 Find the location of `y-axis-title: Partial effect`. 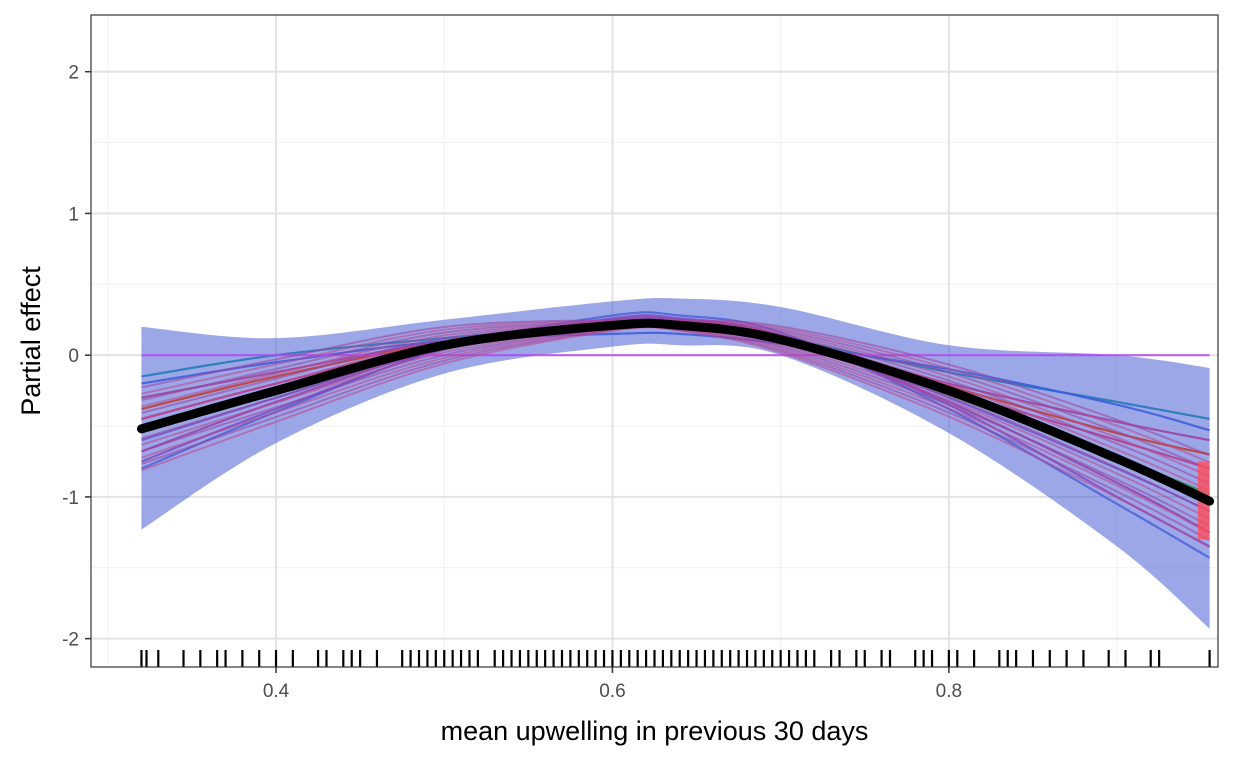

y-axis-title: Partial effect is located at coordinates (31, 341).